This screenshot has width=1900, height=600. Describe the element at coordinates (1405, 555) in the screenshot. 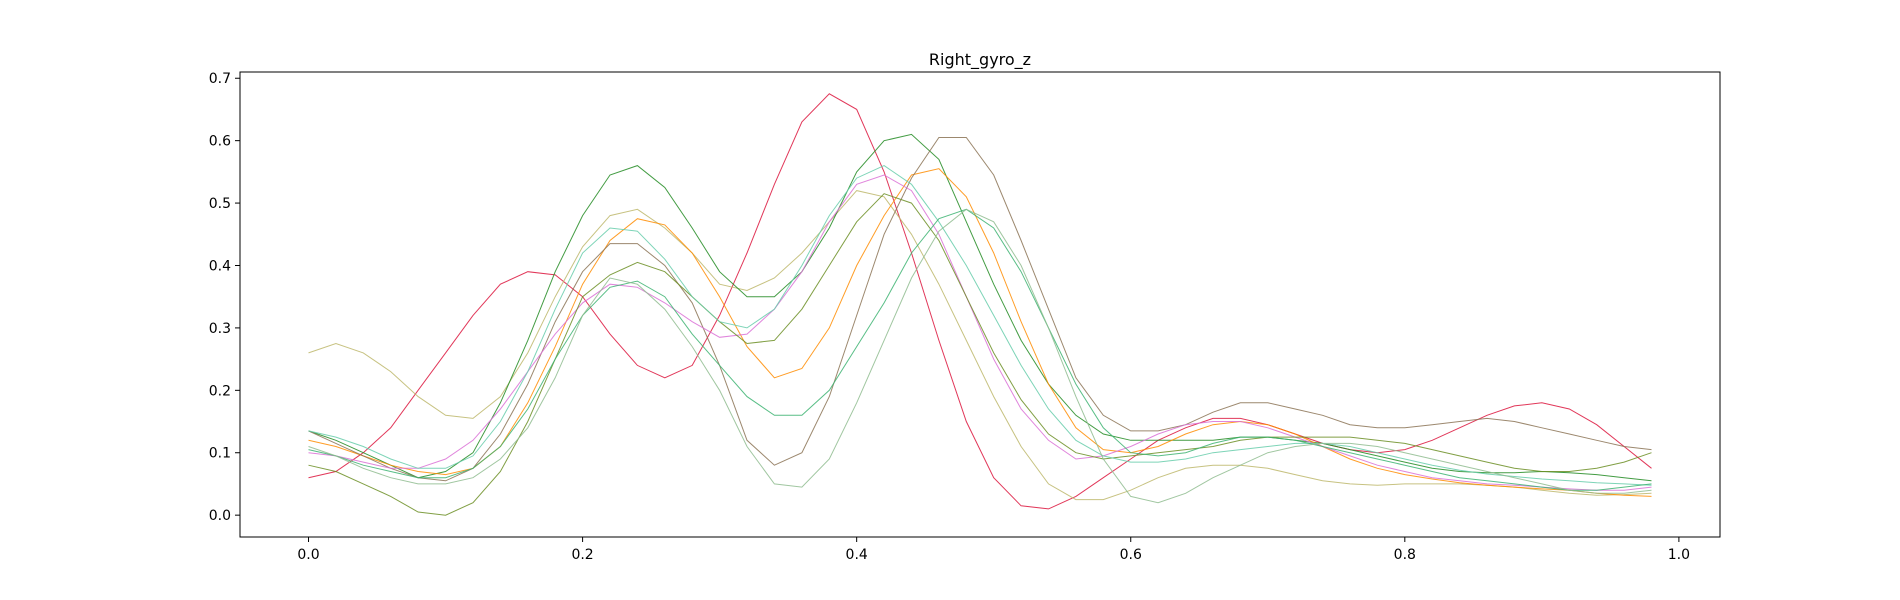

I see `x-tick-label: 0.8` at that location.